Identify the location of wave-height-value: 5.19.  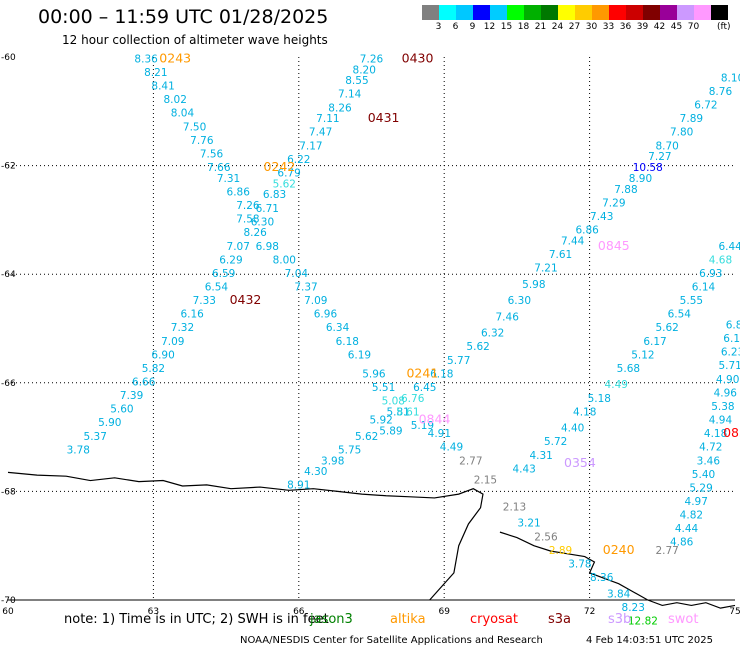
(422, 426).